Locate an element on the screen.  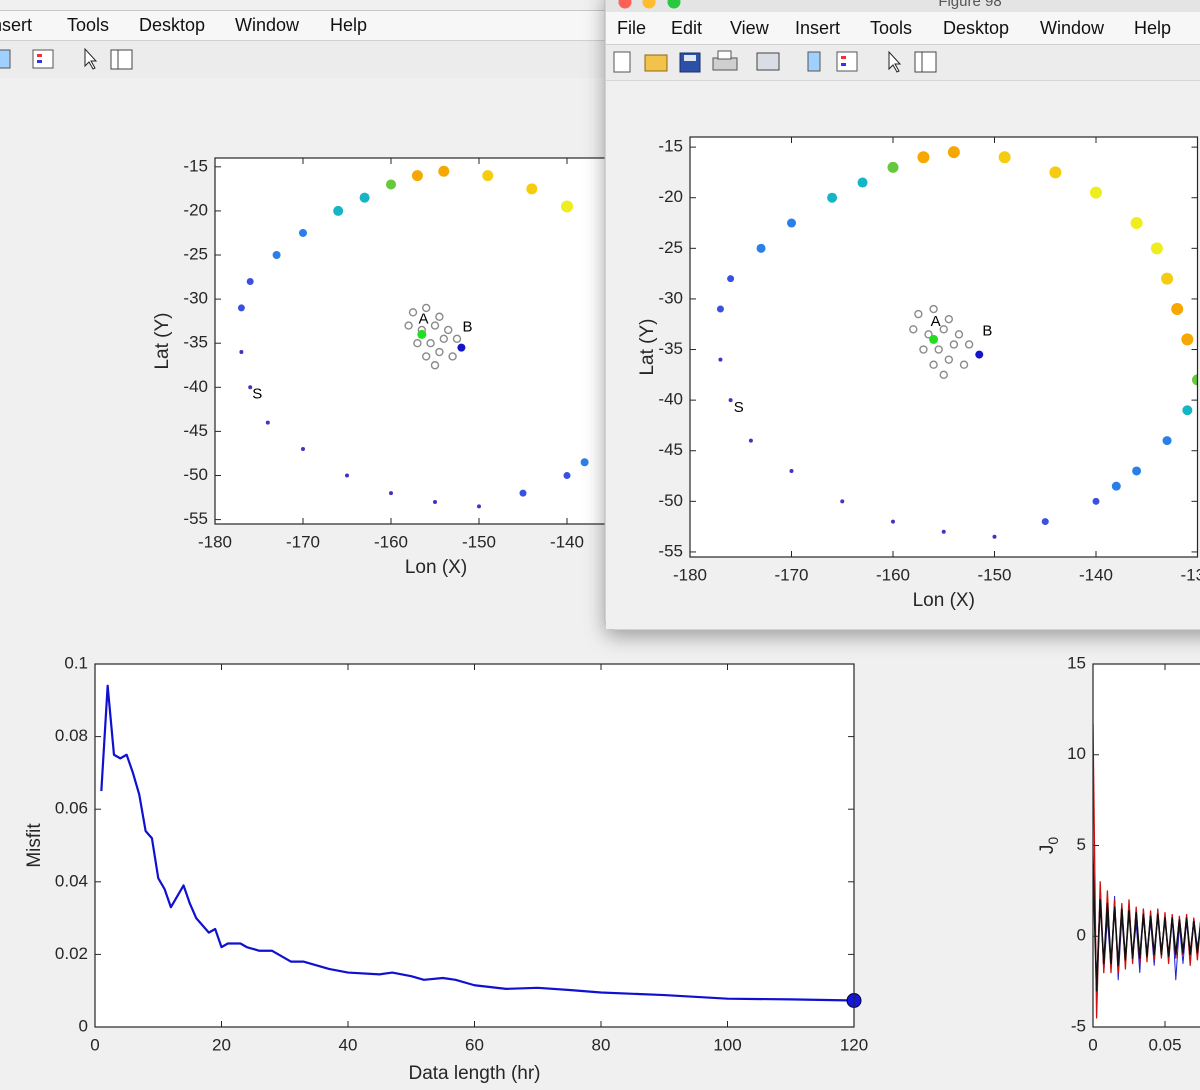
y-tick-label: -25 is located at coordinates (195, 253).